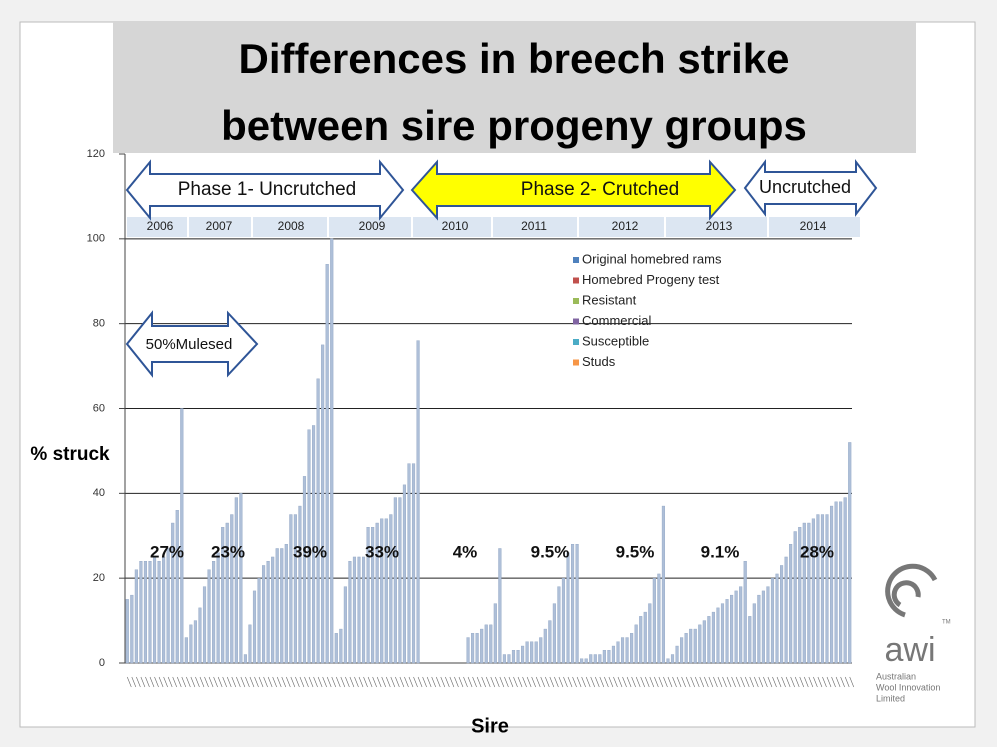 The height and width of the screenshot is (747, 997). What do you see at coordinates (70, 454) in the screenshot?
I see `y-axis-label: % struck` at bounding box center [70, 454].